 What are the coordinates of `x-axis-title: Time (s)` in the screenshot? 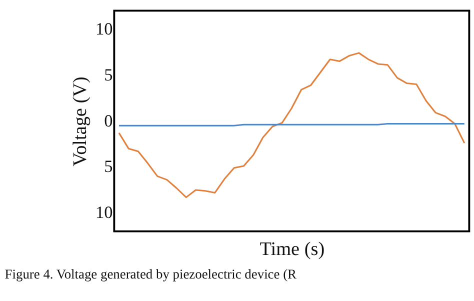 It's located at (292, 249).